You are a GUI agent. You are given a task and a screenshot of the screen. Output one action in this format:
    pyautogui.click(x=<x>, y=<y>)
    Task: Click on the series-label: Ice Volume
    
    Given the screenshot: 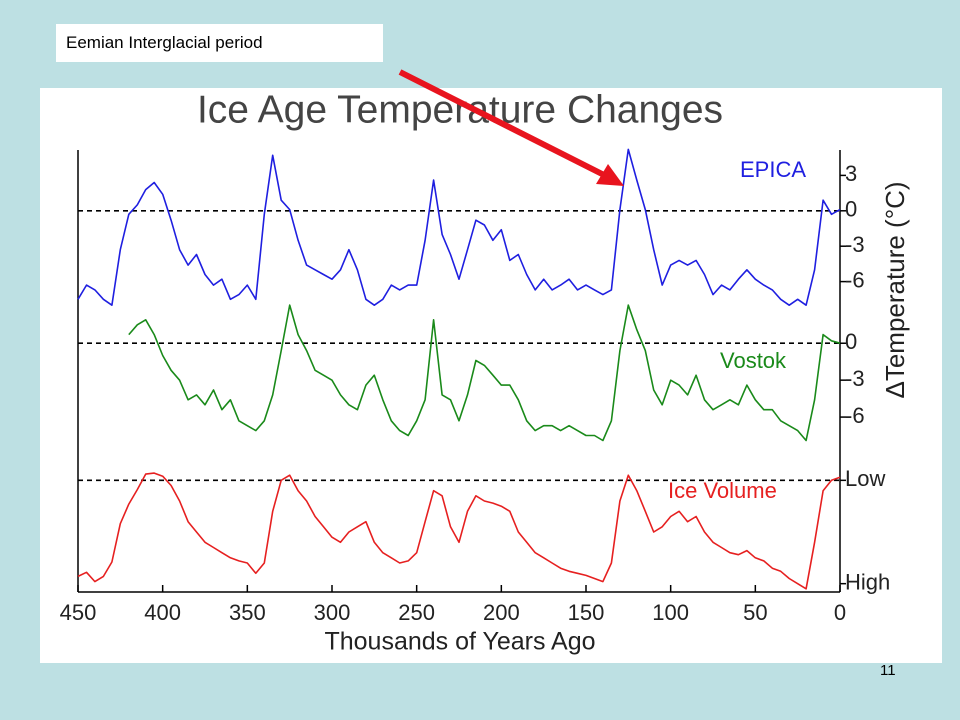 What is the action you would take?
    pyautogui.click(x=722, y=490)
    